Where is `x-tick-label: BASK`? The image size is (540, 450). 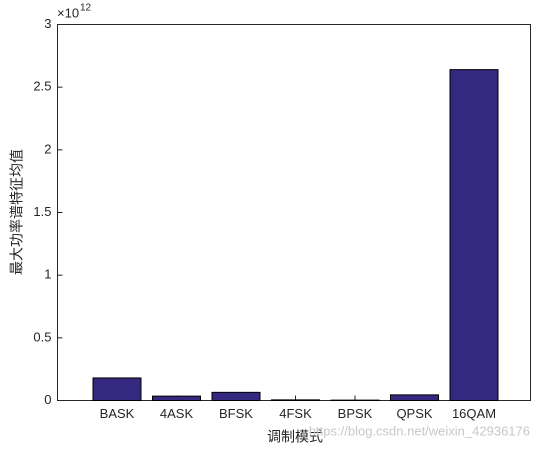
x-tick-label: BASK is located at coordinates (117, 413).